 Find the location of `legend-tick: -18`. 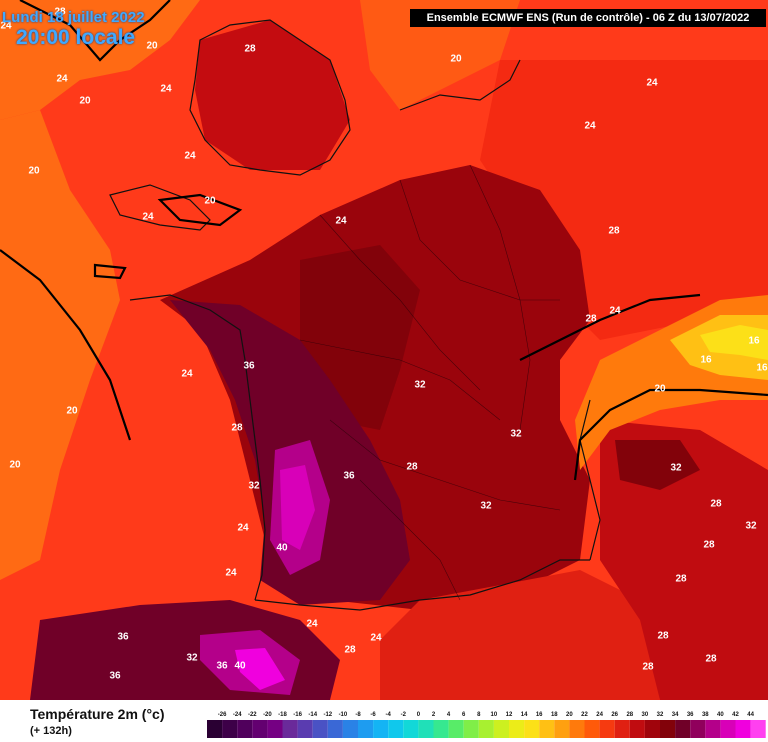

legend-tick: -18 is located at coordinates (282, 715).